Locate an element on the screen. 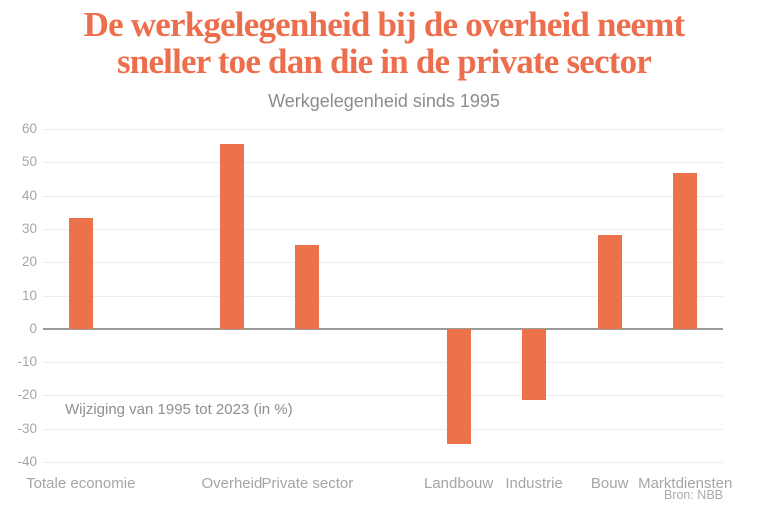 This screenshot has width=768, height=509. chart-subtitle: Werkgelegenheid sinds 1995 is located at coordinates (384, 101).